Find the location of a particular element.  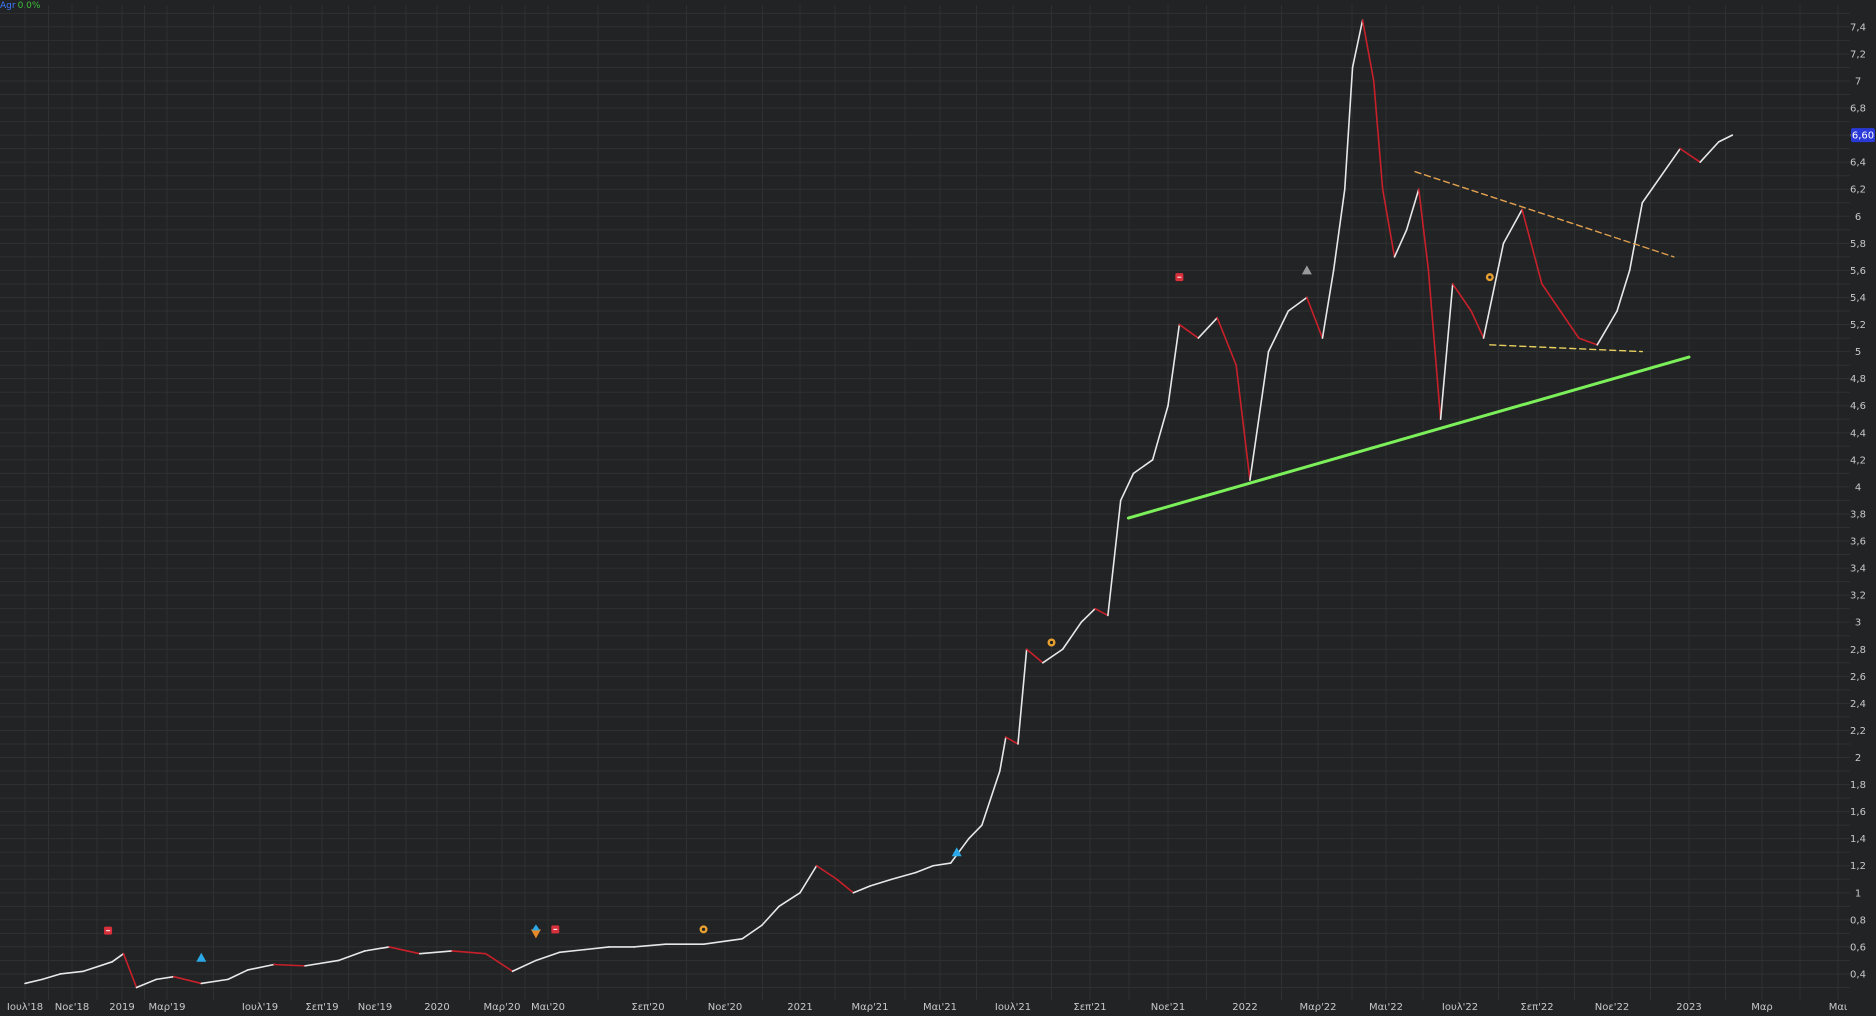

trendlines is located at coordinates (1408, 345).